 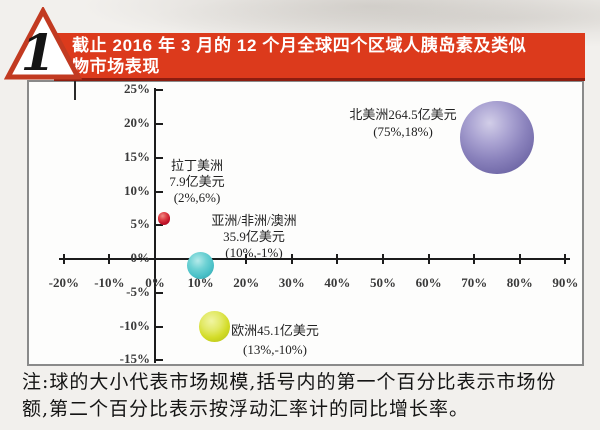 I want to click on bubble-label-asia-africa-oceania: 亚洲/非洲/澳洲 35.9亿美元 (10%,-1%), so click(x=253, y=237).